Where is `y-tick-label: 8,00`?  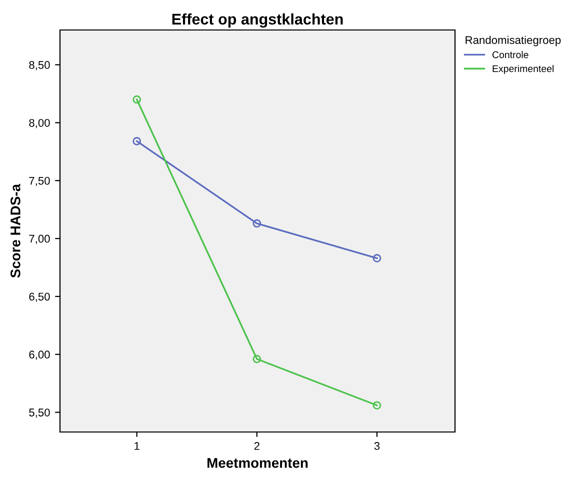 y-tick-label: 8,00 is located at coordinates (39, 123).